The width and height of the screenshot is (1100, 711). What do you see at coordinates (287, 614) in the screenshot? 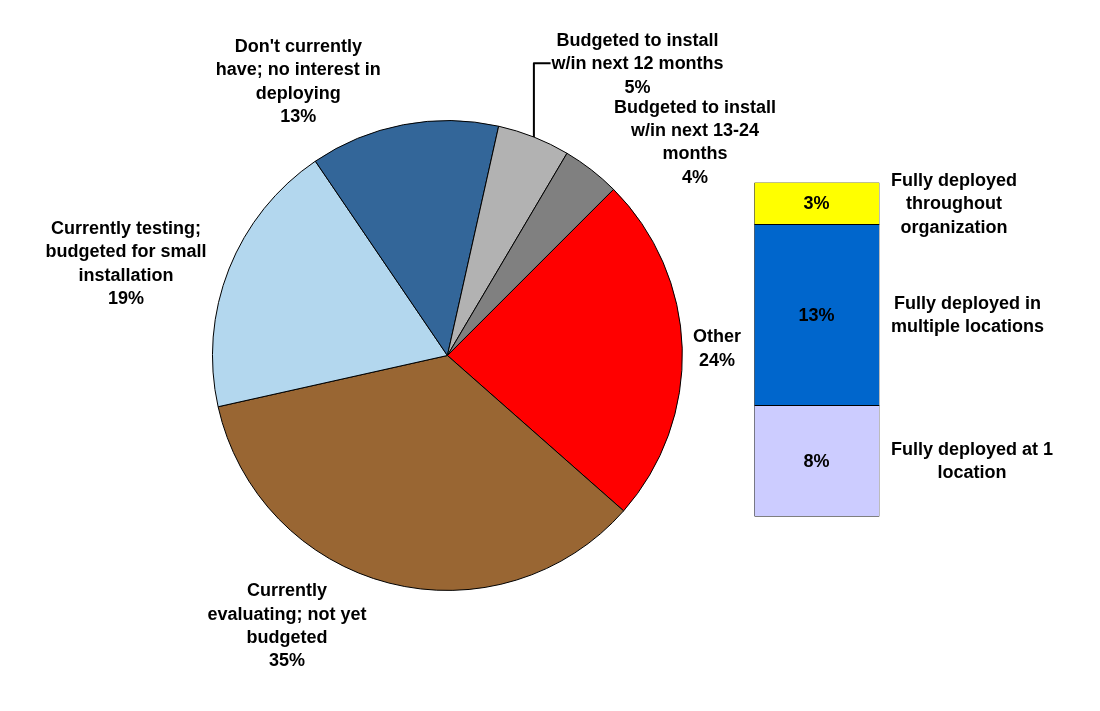
I see `slice-label: Currently evaluating; not yet budgeted` at bounding box center [287, 614].